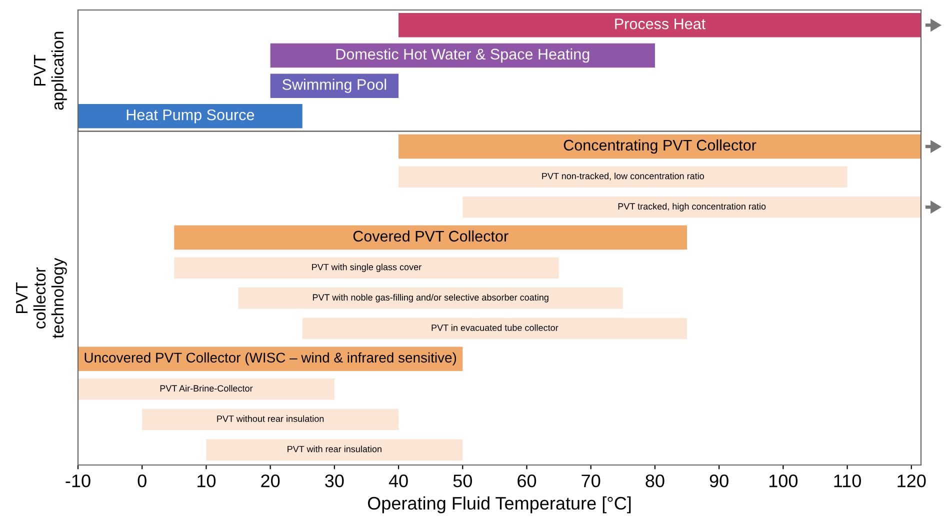 Image resolution: width=945 pixels, height=530 pixels. What do you see at coordinates (591, 481) in the screenshot?
I see `x-tick-label: 70` at bounding box center [591, 481].